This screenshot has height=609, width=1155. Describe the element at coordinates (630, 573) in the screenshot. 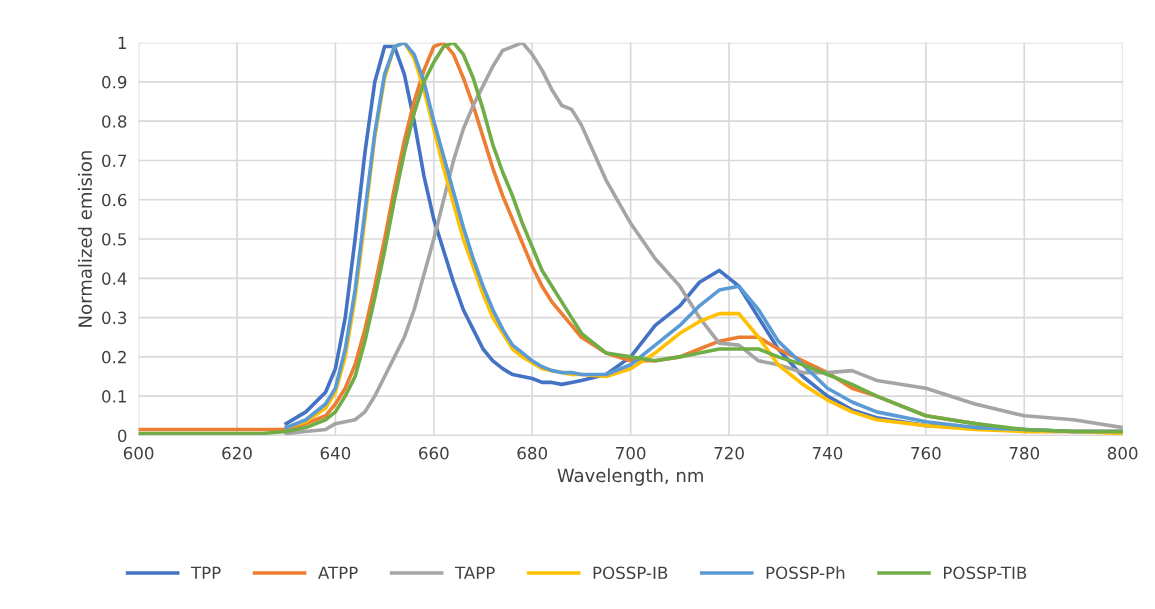

I see `legend-label: POSSP-IB` at that location.